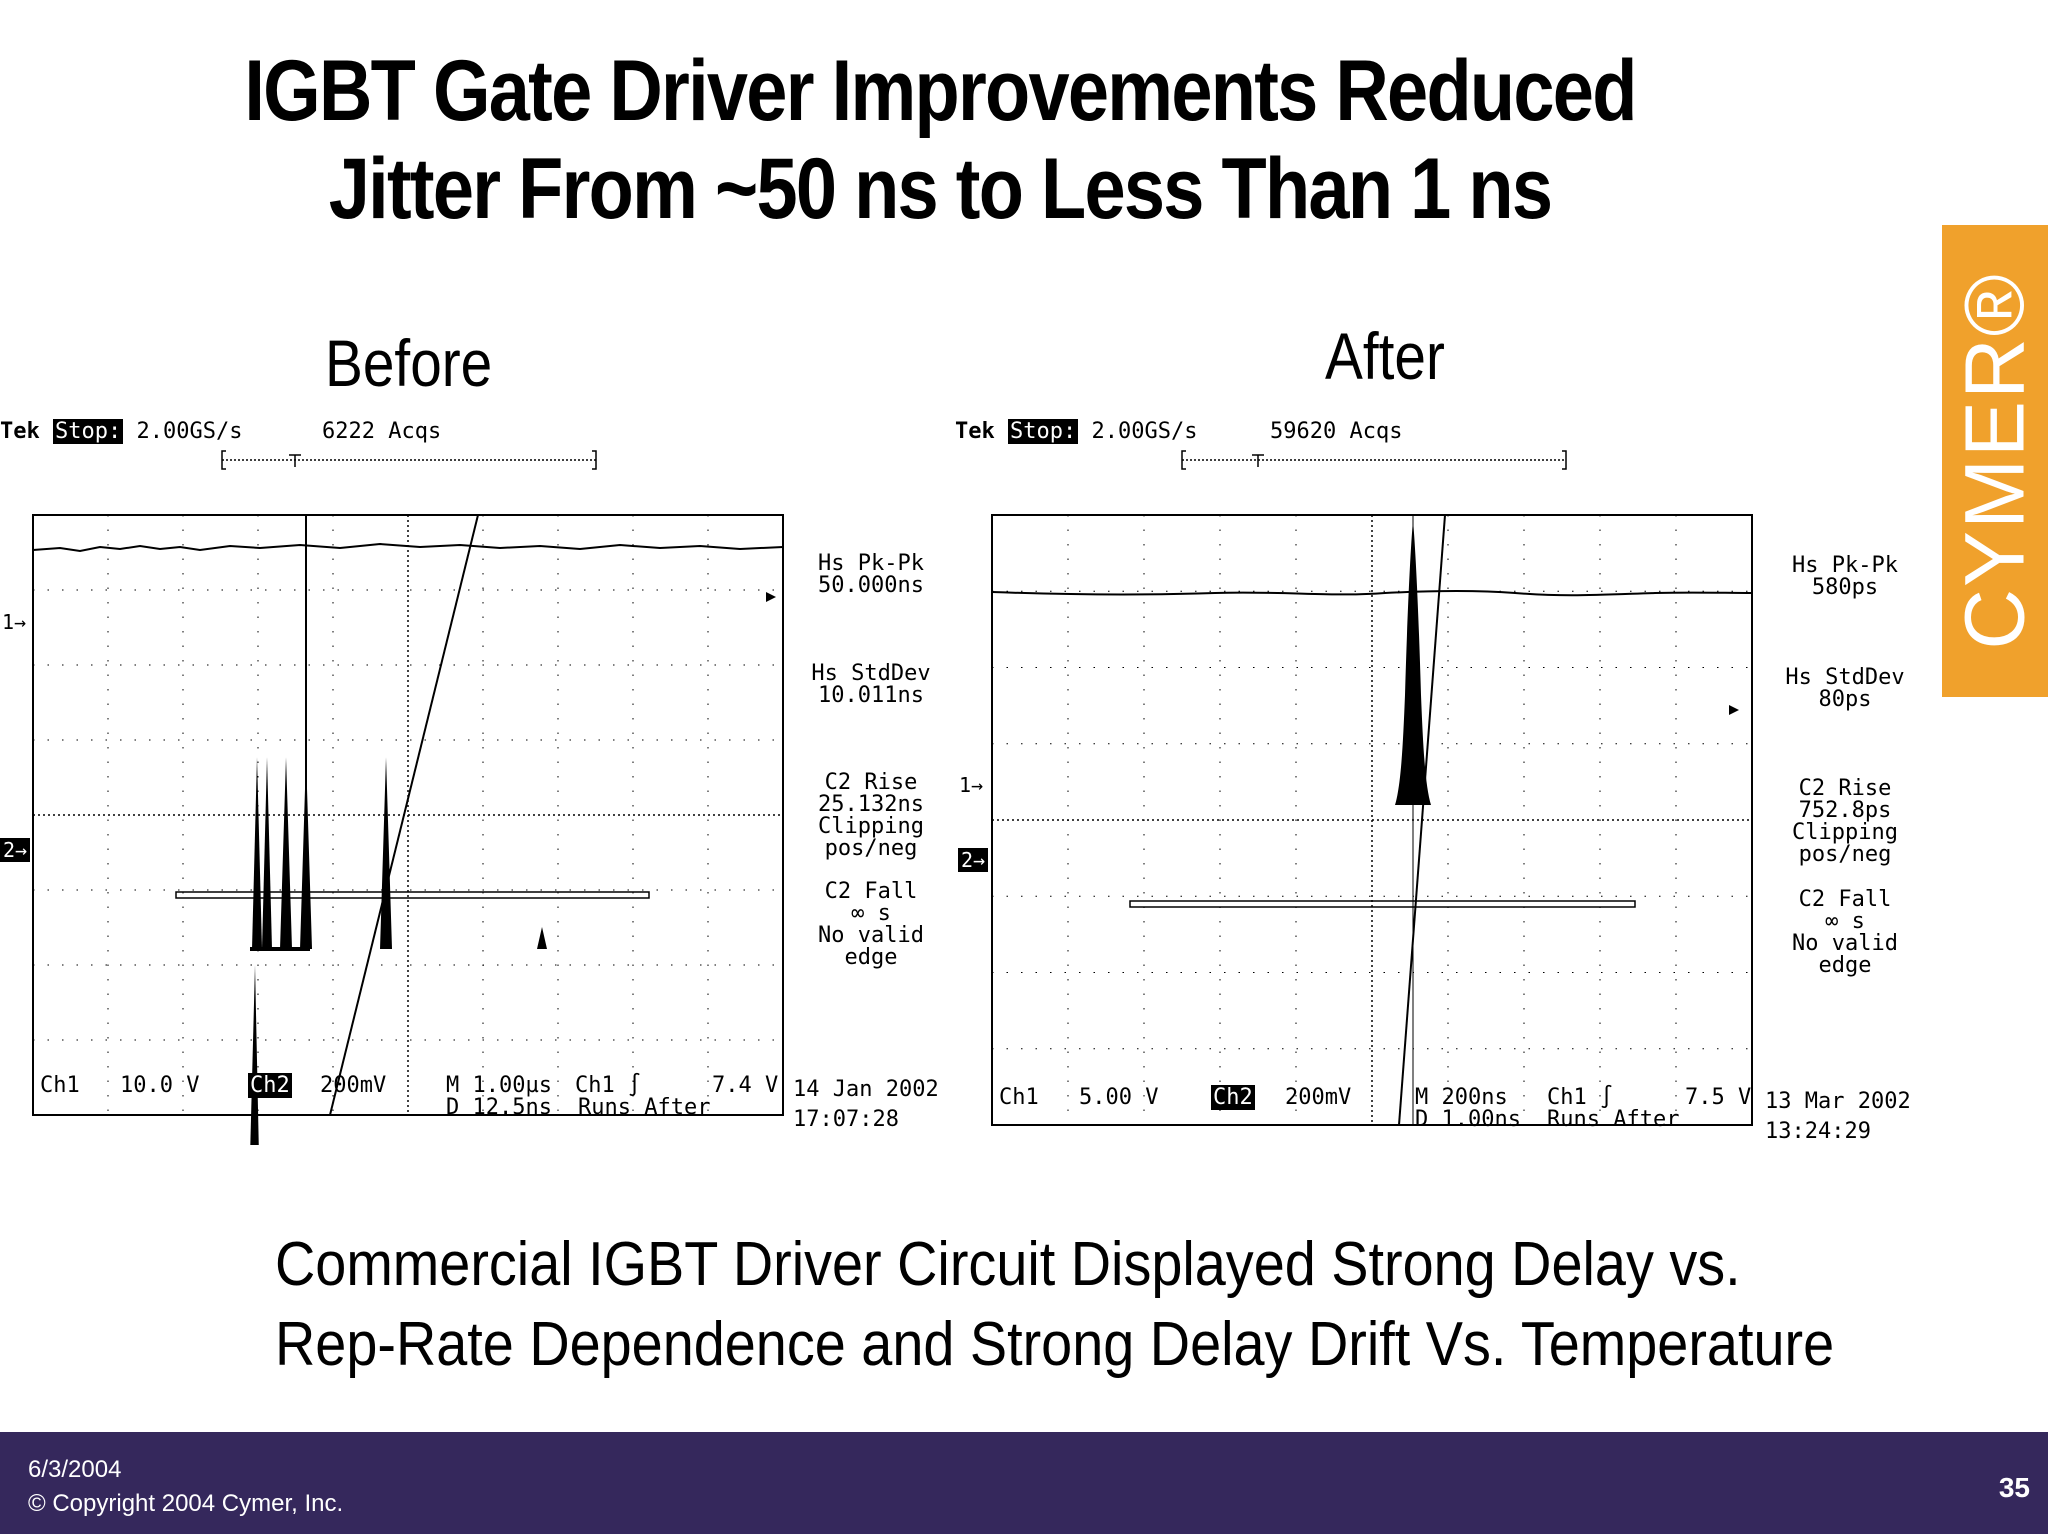 The width and height of the screenshot is (2048, 1534). What do you see at coordinates (1318, 1097) in the screenshot?
I see `after-ch2-scale: 200mV` at bounding box center [1318, 1097].